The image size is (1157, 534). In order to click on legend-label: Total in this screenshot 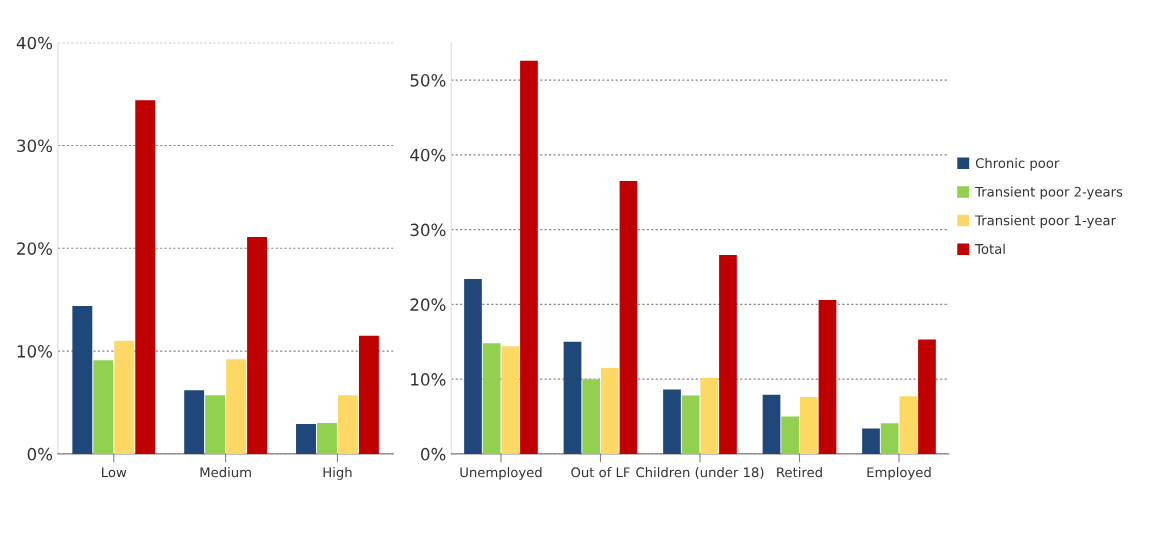, I will do `click(990, 248)`.